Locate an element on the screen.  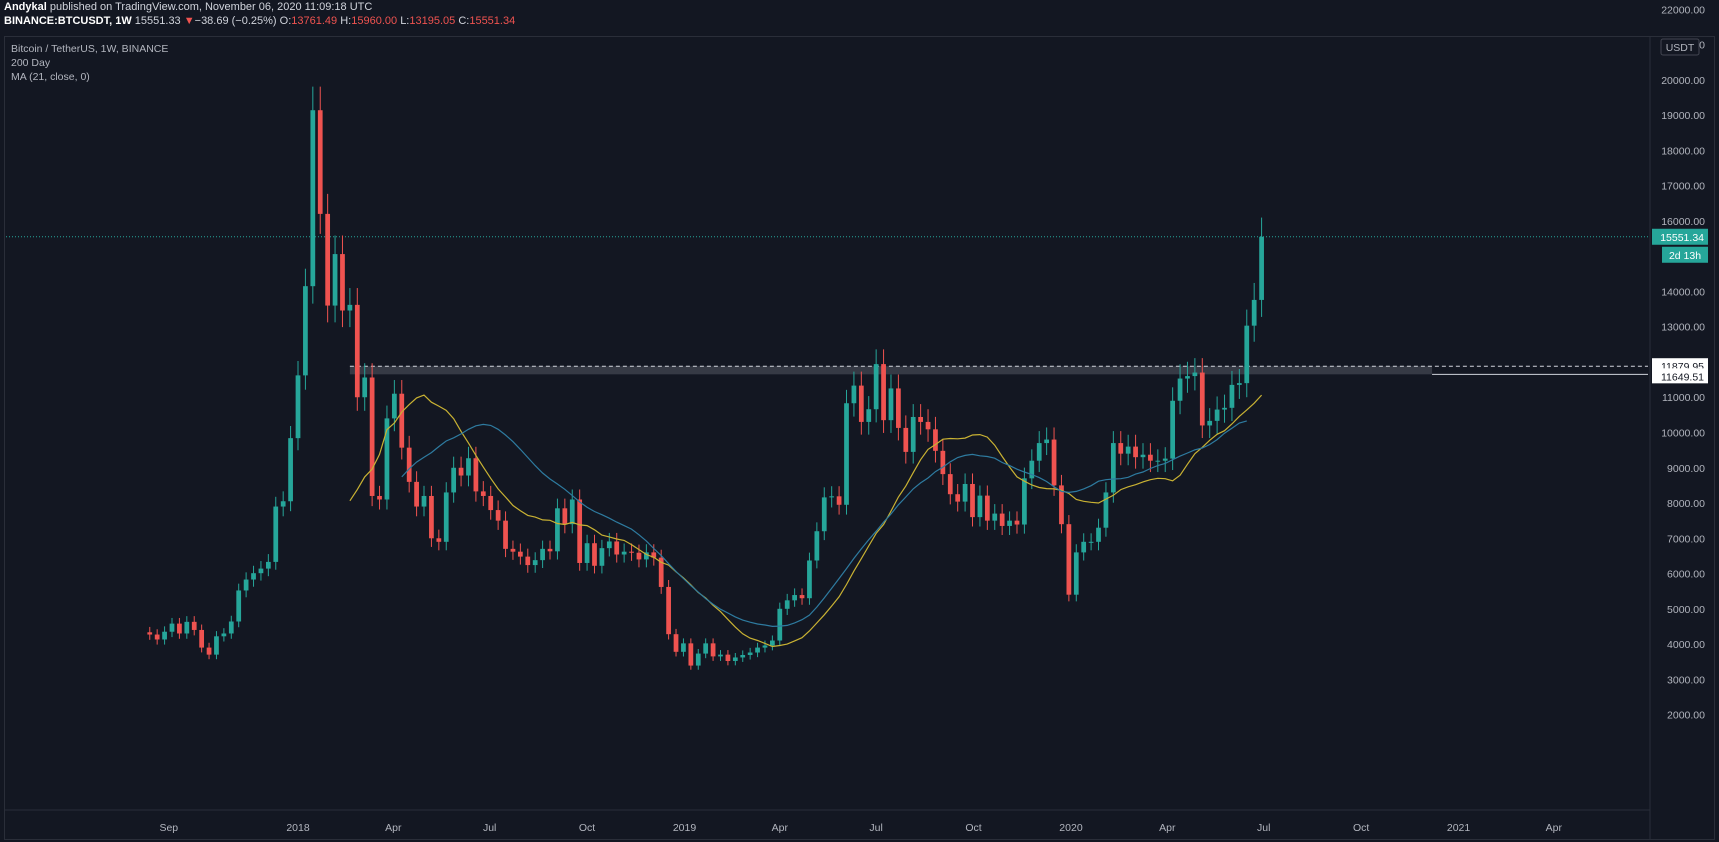
symbol-title: Bitcoin / TetherUS, 1W, BINANCE is located at coordinates (90, 49).